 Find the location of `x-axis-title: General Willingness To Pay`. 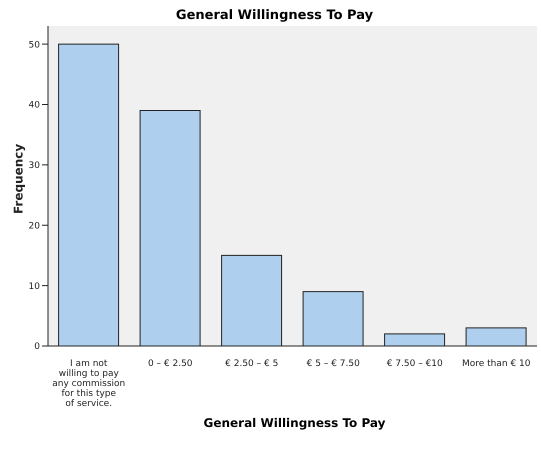

x-axis-title: General Willingness To Pay is located at coordinates (294, 423).